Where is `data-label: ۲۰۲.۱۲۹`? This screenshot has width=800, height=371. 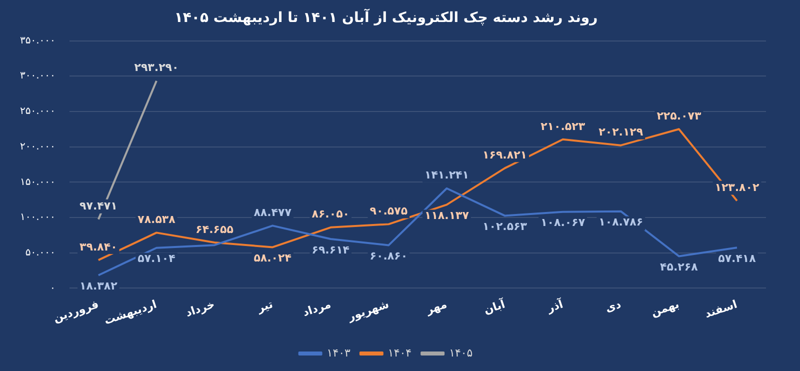
data-label: ۲۰۲.۱۲۹ is located at coordinates (621, 132).